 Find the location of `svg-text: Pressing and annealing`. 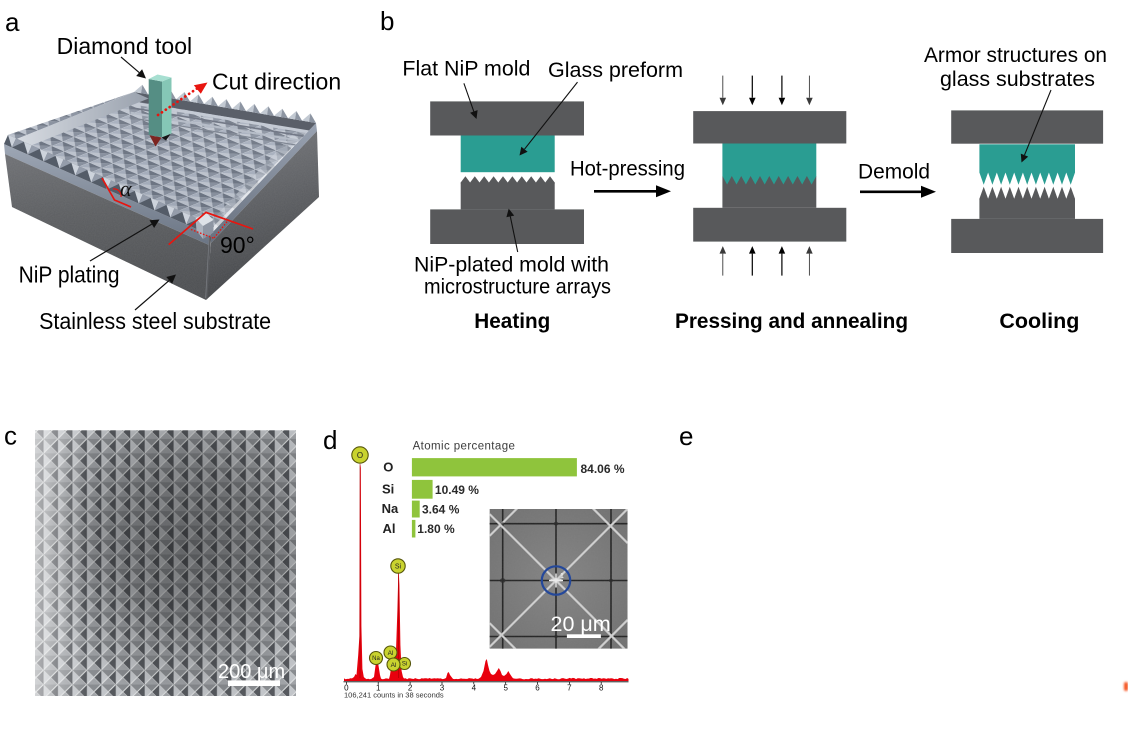

svg-text: Pressing and annealing is located at coordinates (791, 321).